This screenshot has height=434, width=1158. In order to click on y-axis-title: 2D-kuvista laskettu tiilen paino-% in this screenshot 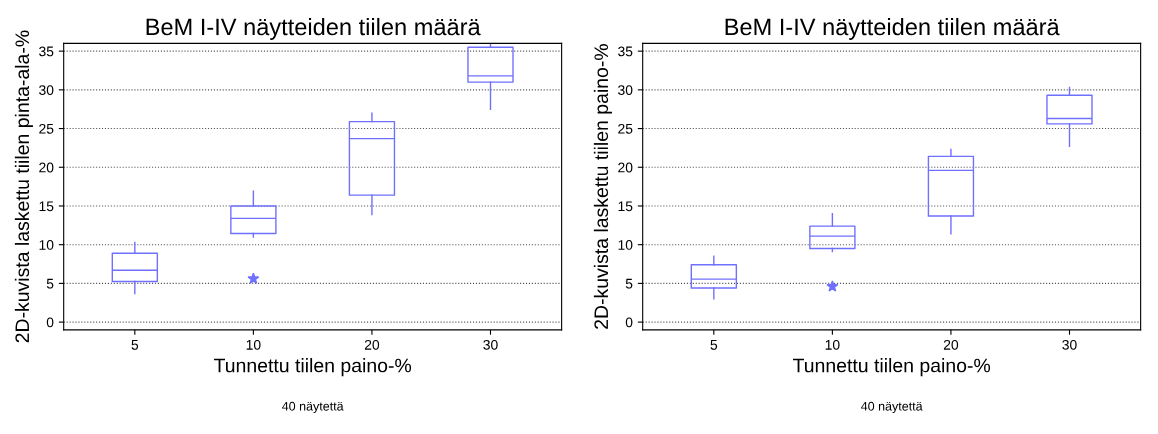, I will do `click(602, 186)`.